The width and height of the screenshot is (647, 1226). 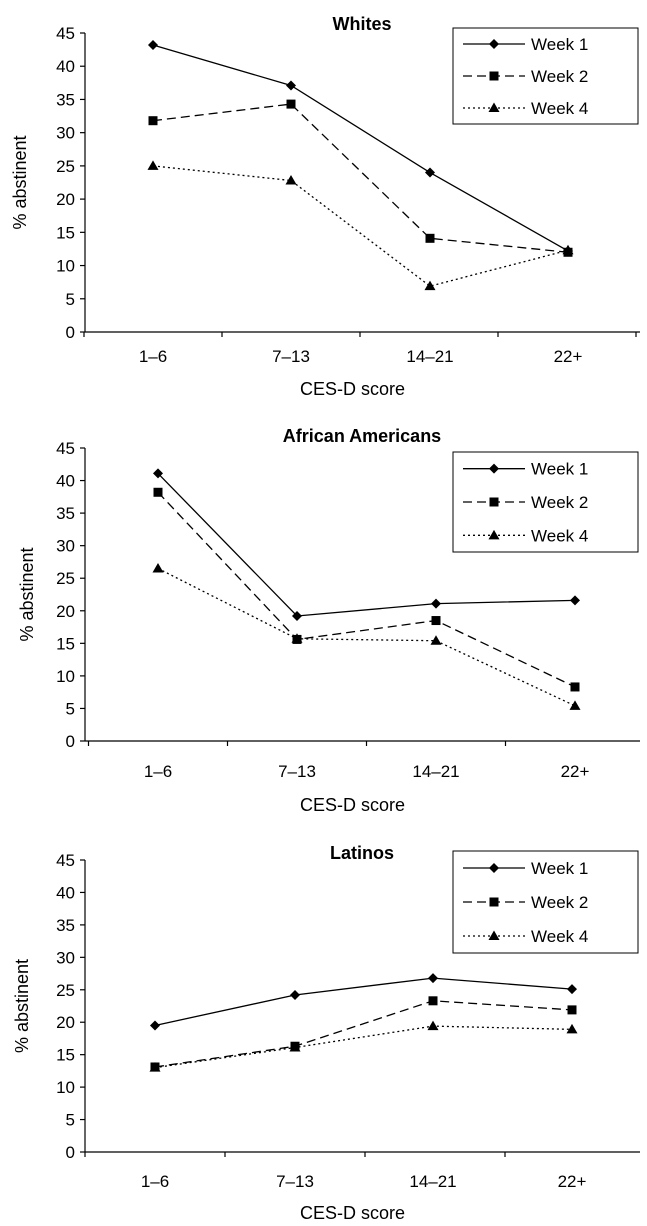 What do you see at coordinates (362, 853) in the screenshot?
I see `chart-title: Latinos` at bounding box center [362, 853].